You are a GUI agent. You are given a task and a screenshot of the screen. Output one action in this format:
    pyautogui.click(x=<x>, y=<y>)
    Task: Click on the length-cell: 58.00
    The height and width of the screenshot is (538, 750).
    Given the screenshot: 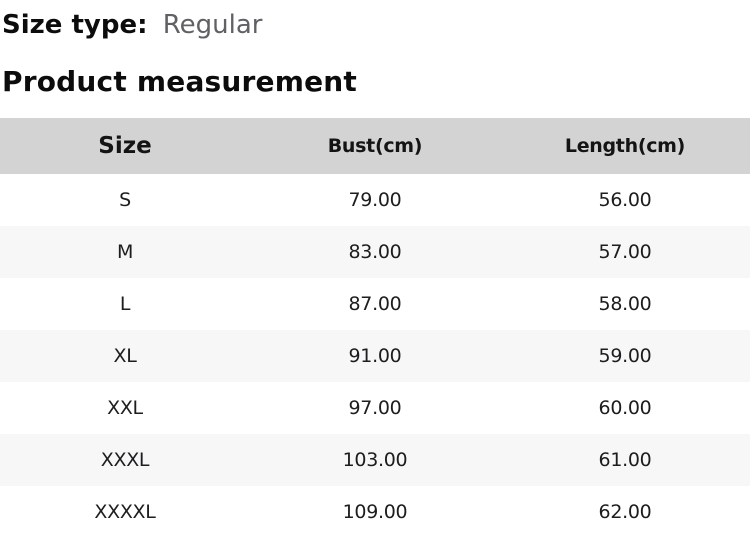 What is the action you would take?
    pyautogui.click(x=625, y=304)
    